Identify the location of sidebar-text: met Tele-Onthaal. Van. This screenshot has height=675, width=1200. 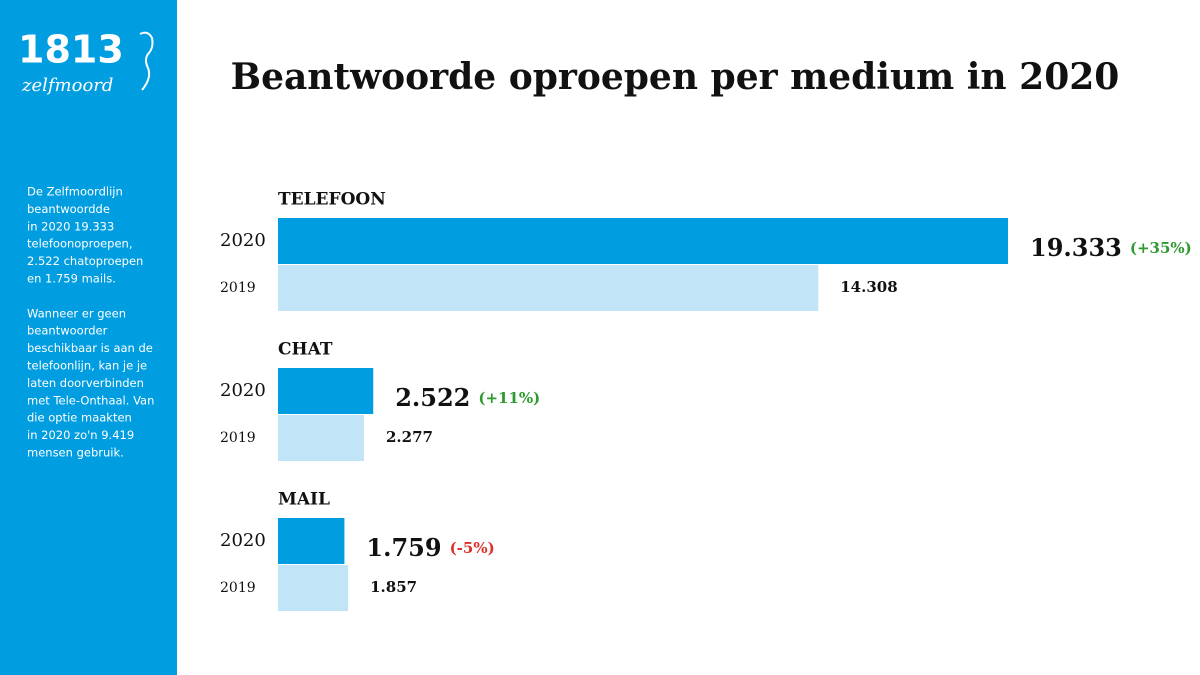
(90, 400).